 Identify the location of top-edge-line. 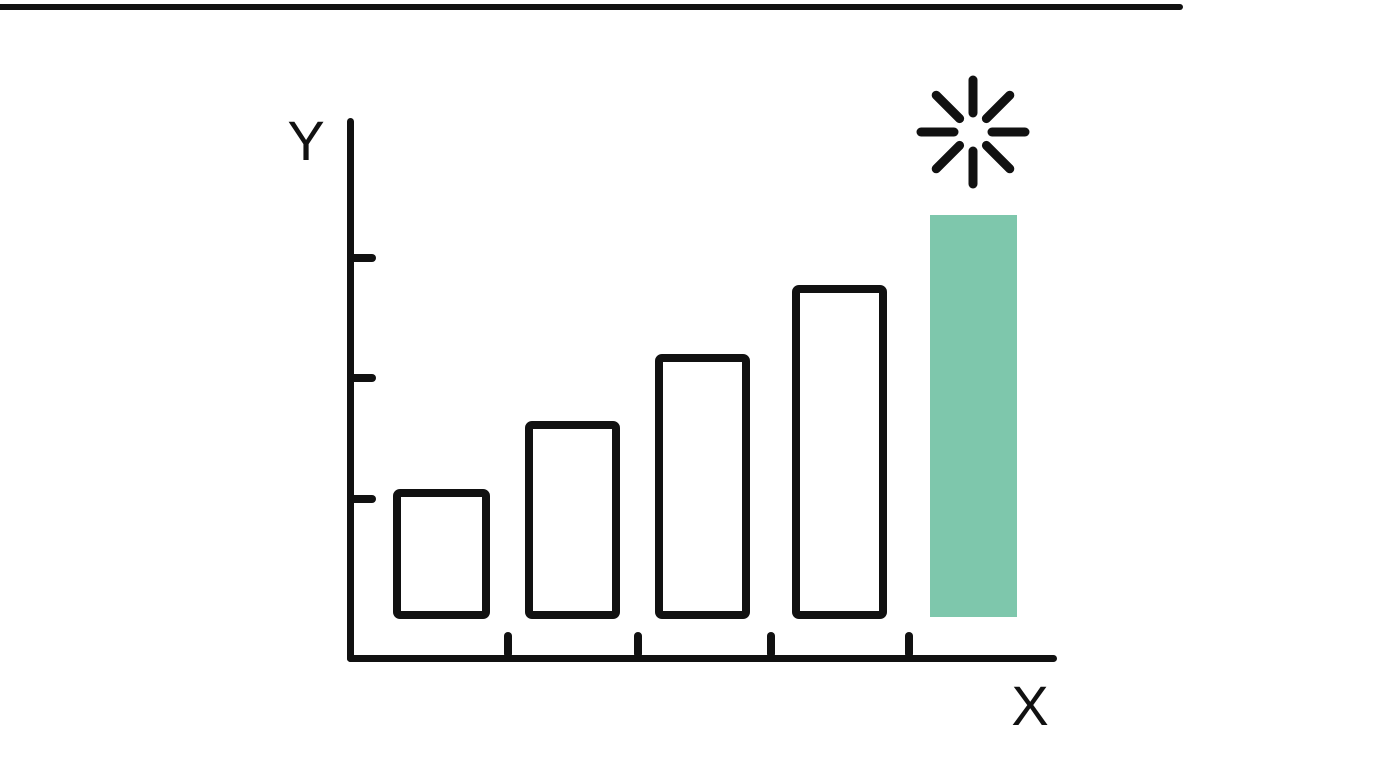
(591, 7).